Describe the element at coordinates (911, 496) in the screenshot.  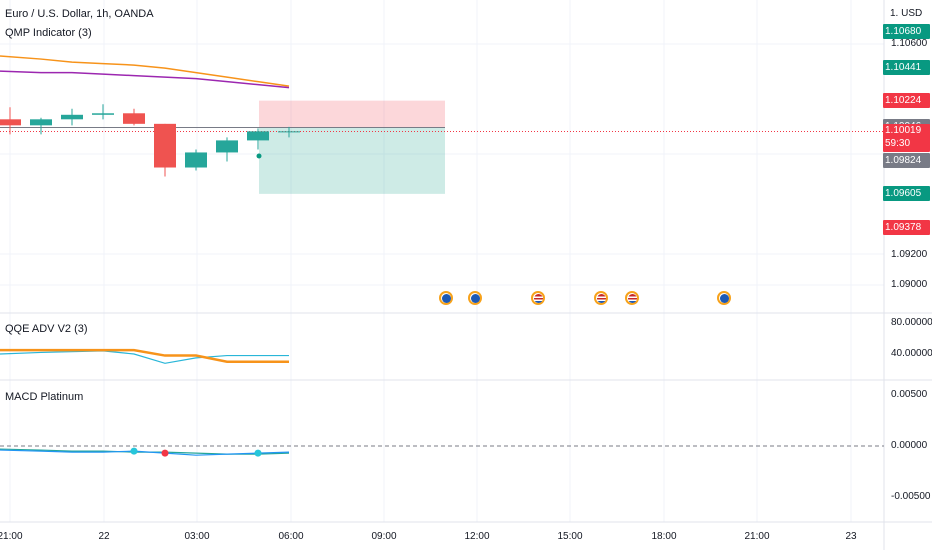
I see `macd-tick-label: -0.00500` at that location.